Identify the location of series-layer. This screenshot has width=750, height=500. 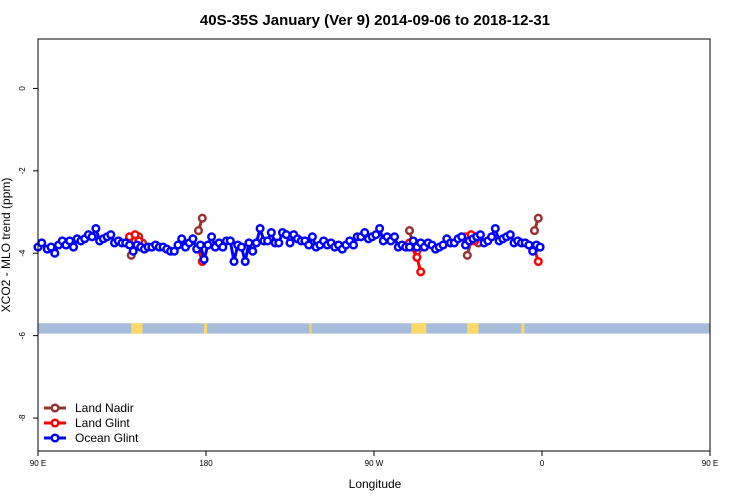
(289, 245).